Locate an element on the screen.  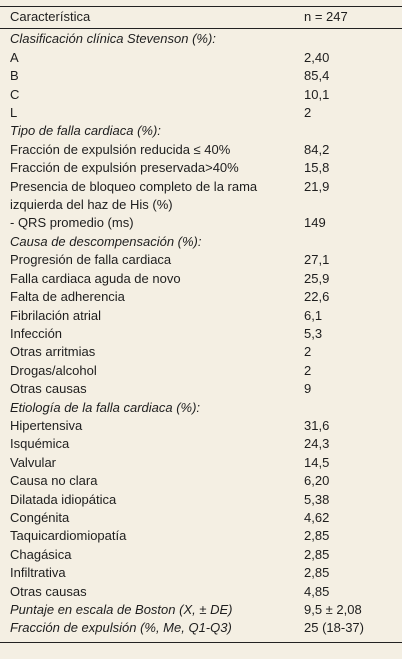
header-cell: n = 247 is located at coordinates (326, 16).